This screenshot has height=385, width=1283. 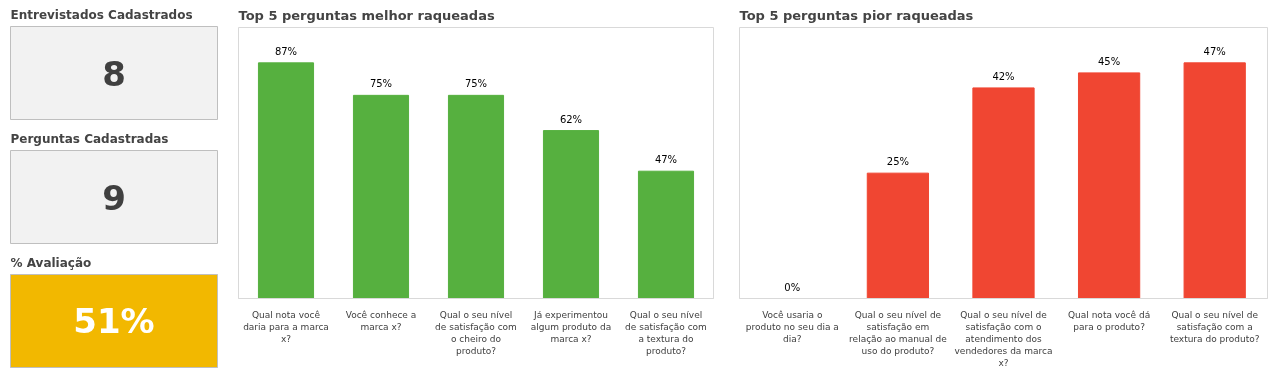 What do you see at coordinates (571, 119) in the screenshot?
I see `data-label: 62%` at bounding box center [571, 119].